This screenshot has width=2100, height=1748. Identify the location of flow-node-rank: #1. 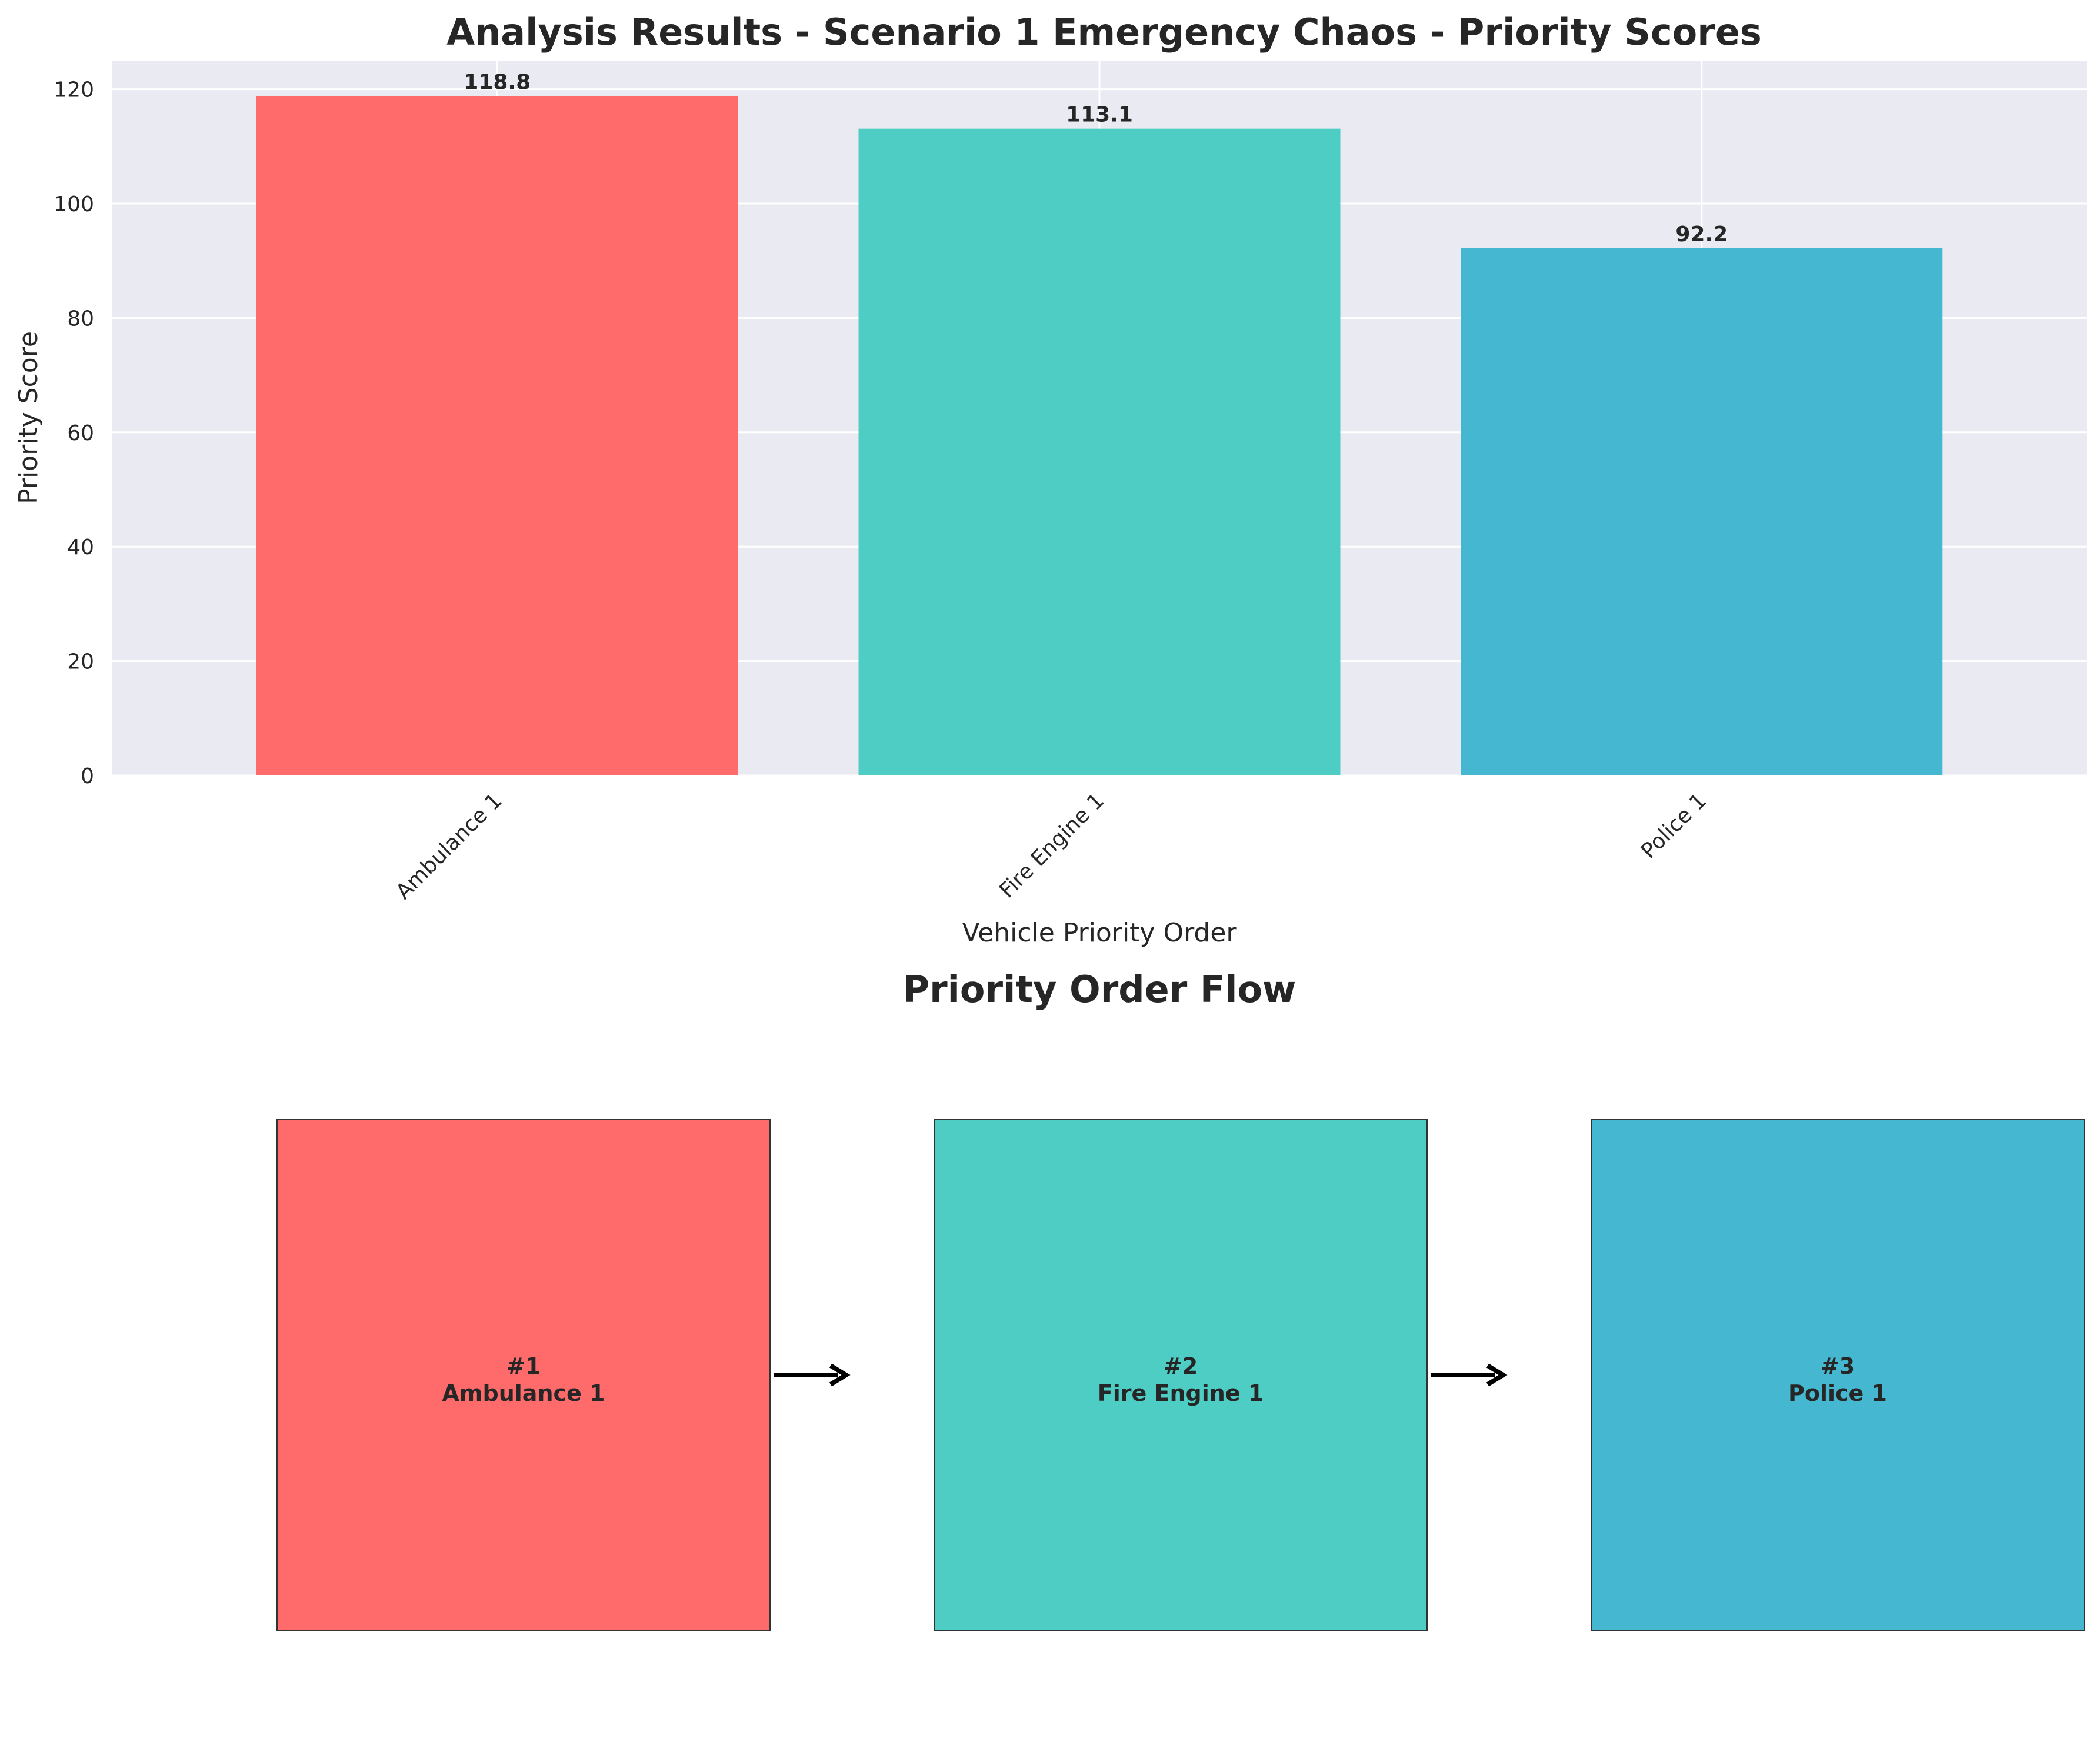
(523, 1366).